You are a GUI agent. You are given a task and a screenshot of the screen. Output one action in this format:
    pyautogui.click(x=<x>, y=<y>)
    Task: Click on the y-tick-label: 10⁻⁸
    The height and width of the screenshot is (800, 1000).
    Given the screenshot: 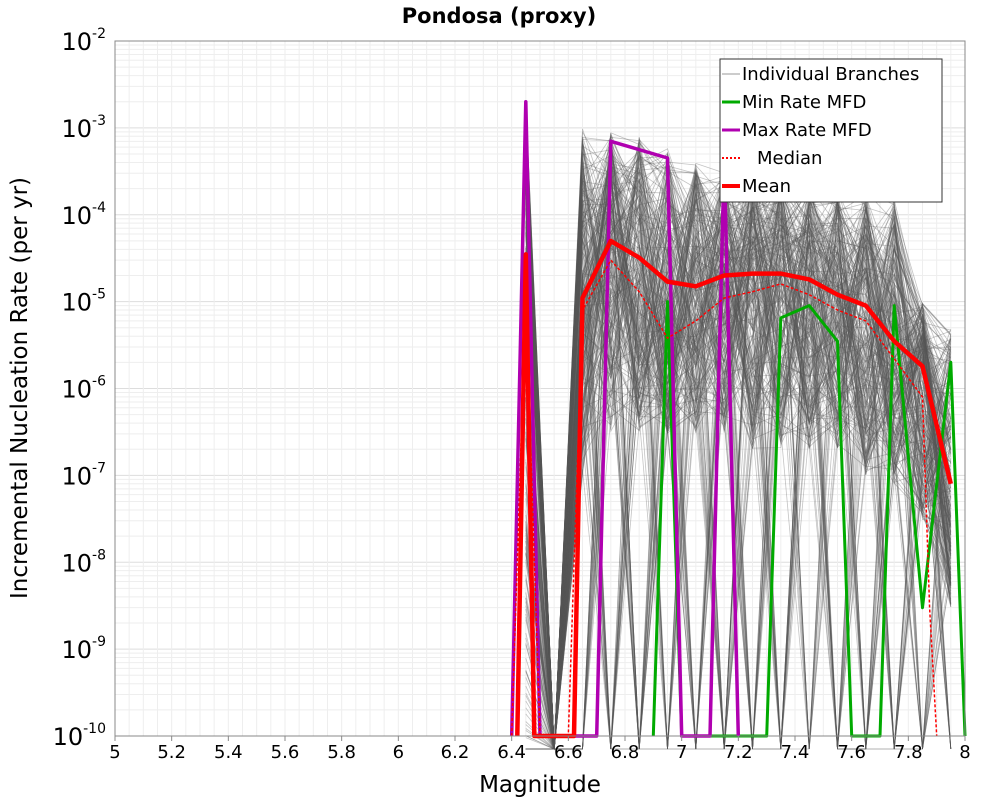 What is the action you would take?
    pyautogui.click(x=83, y=562)
    